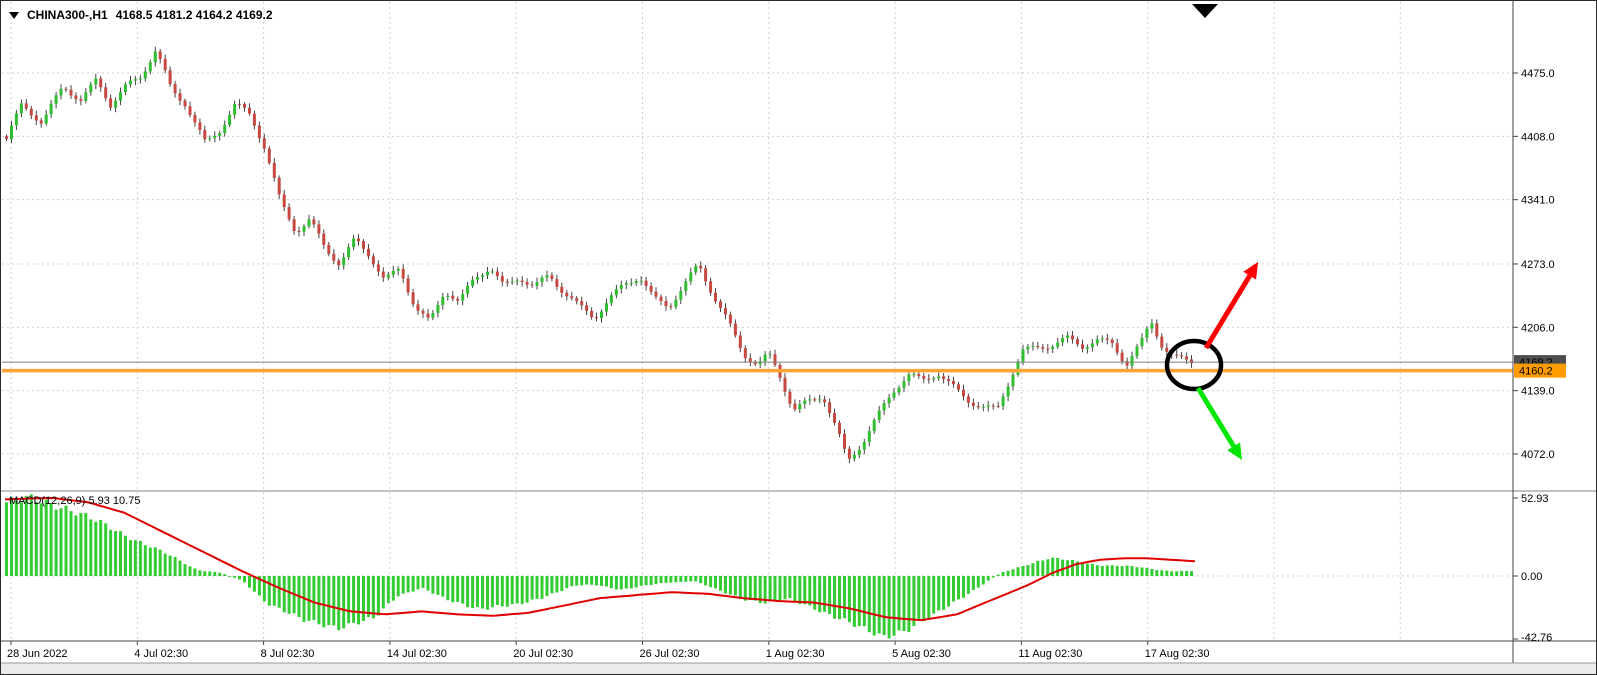  What do you see at coordinates (67, 15) in the screenshot?
I see `symbol-title: CHINA300-,H1` at bounding box center [67, 15].